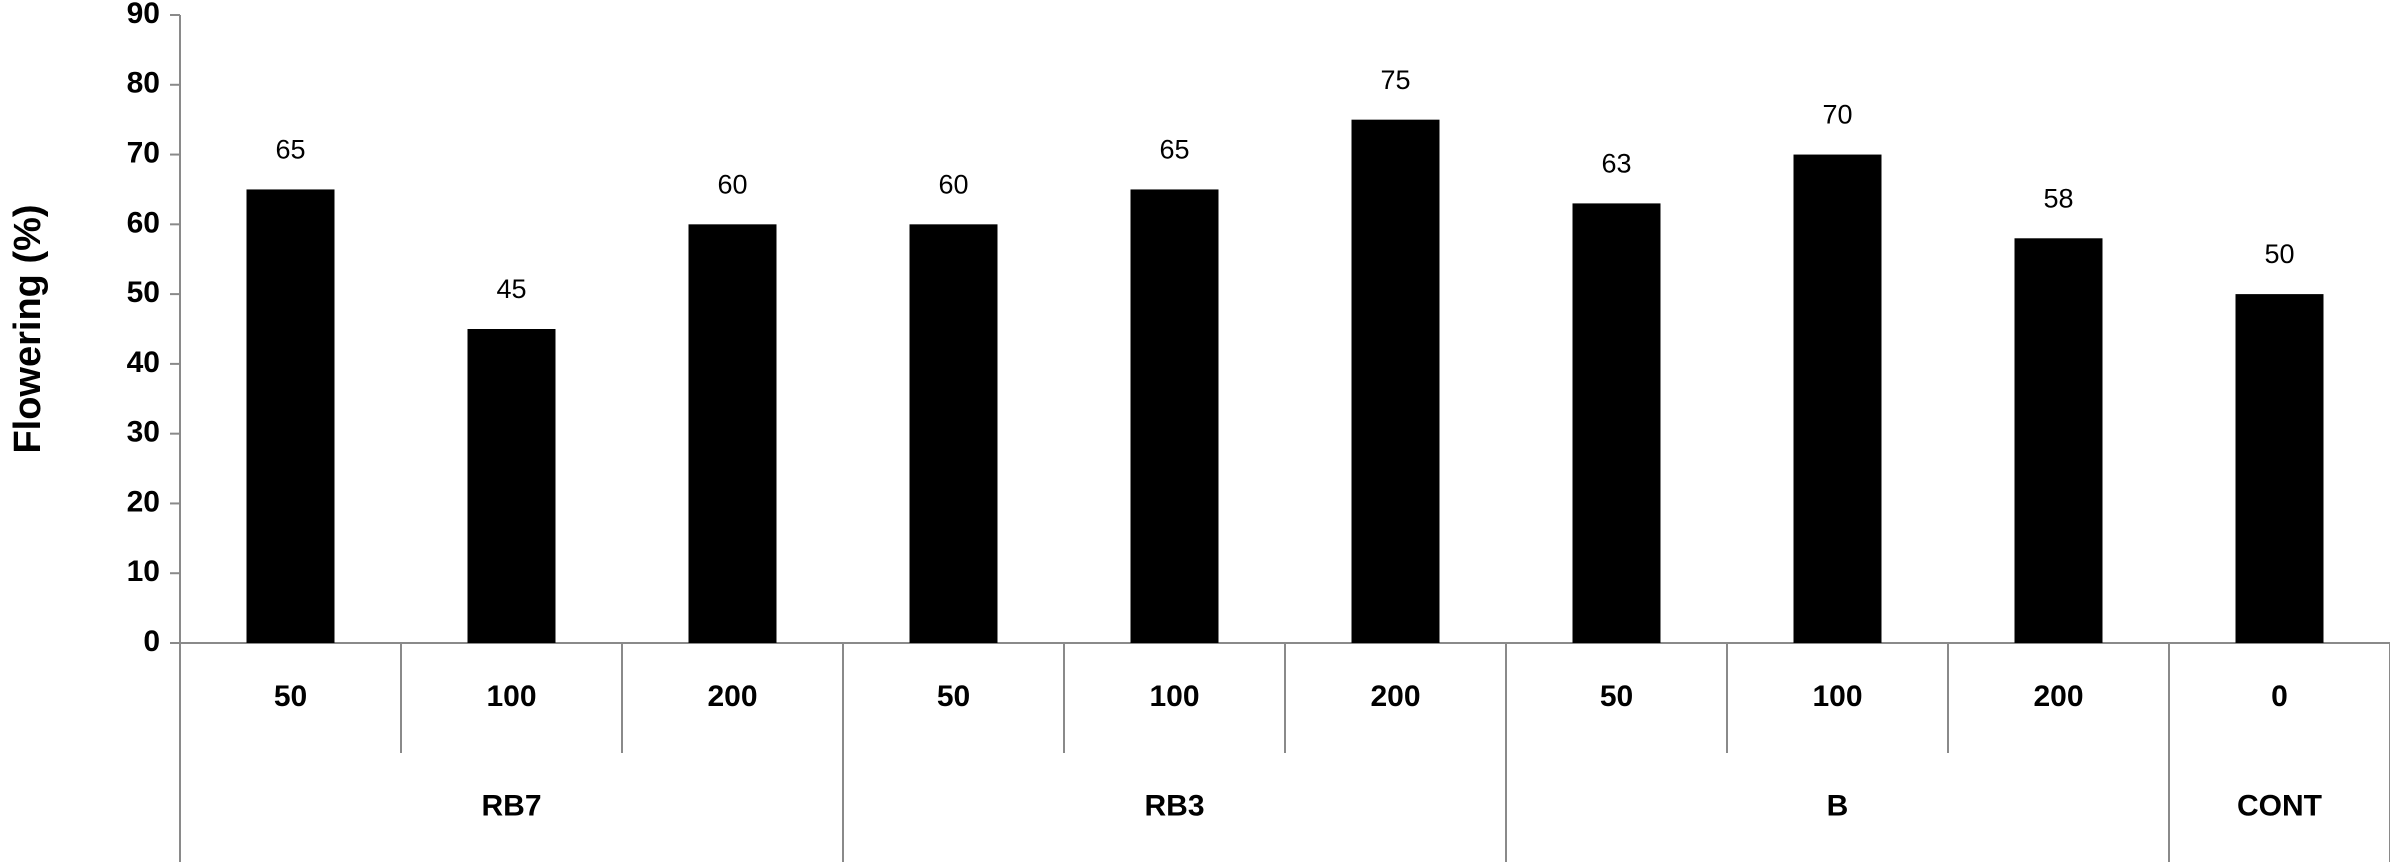 This screenshot has width=2390, height=862. What do you see at coordinates (143, 362) in the screenshot?
I see `y-tick-label: 40` at bounding box center [143, 362].